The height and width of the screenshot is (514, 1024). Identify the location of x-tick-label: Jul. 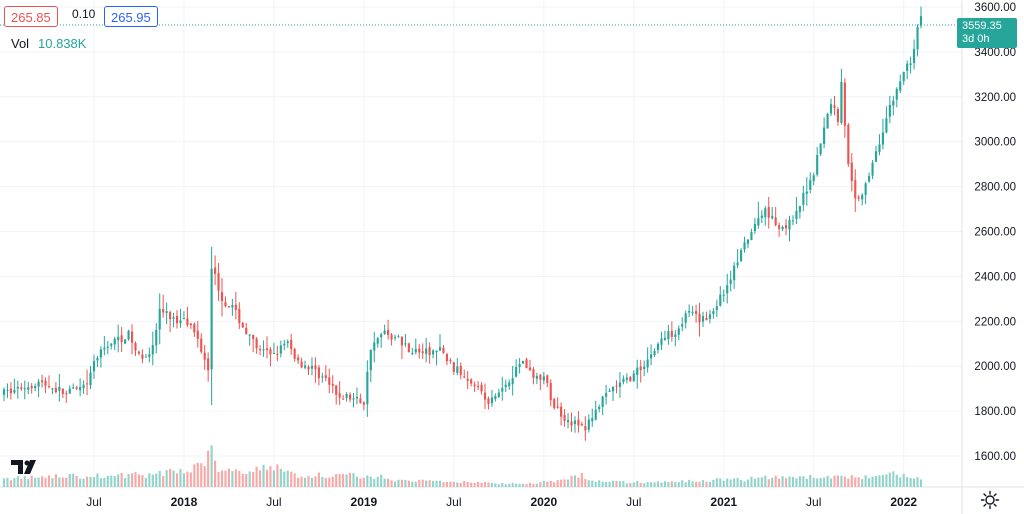
(633, 502).